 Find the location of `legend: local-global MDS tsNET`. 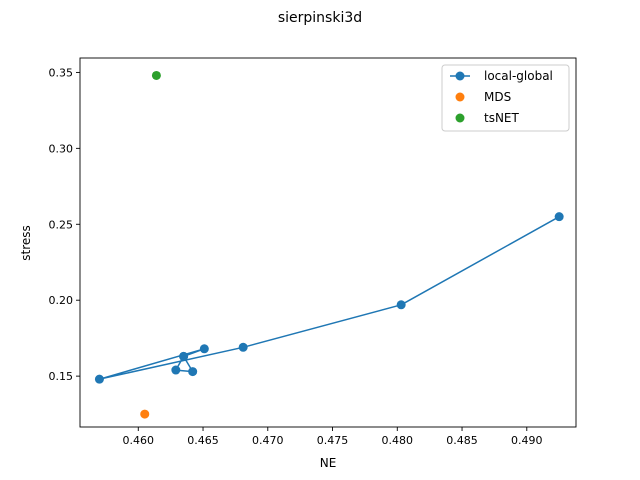

legend: local-global MDS tsNET is located at coordinates (505, 98).